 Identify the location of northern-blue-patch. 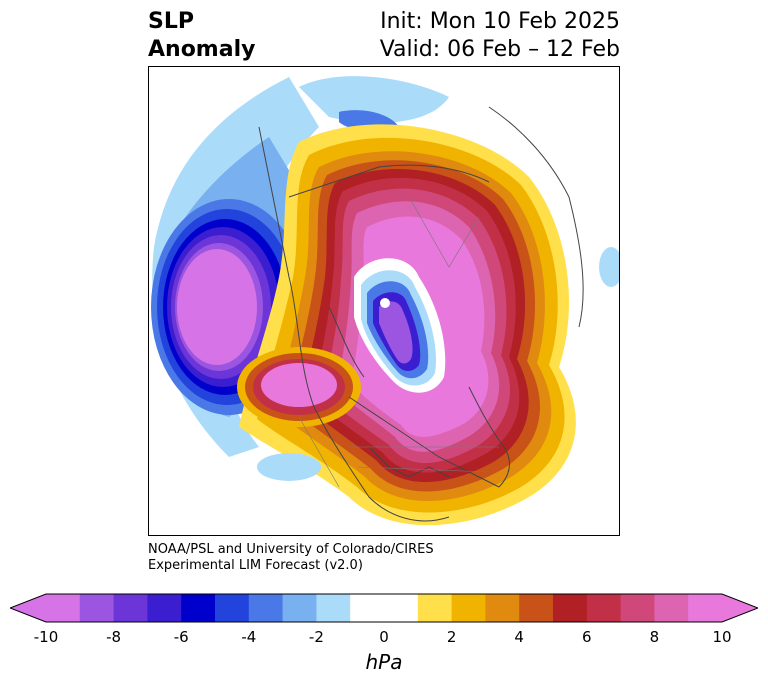
(374, 99).